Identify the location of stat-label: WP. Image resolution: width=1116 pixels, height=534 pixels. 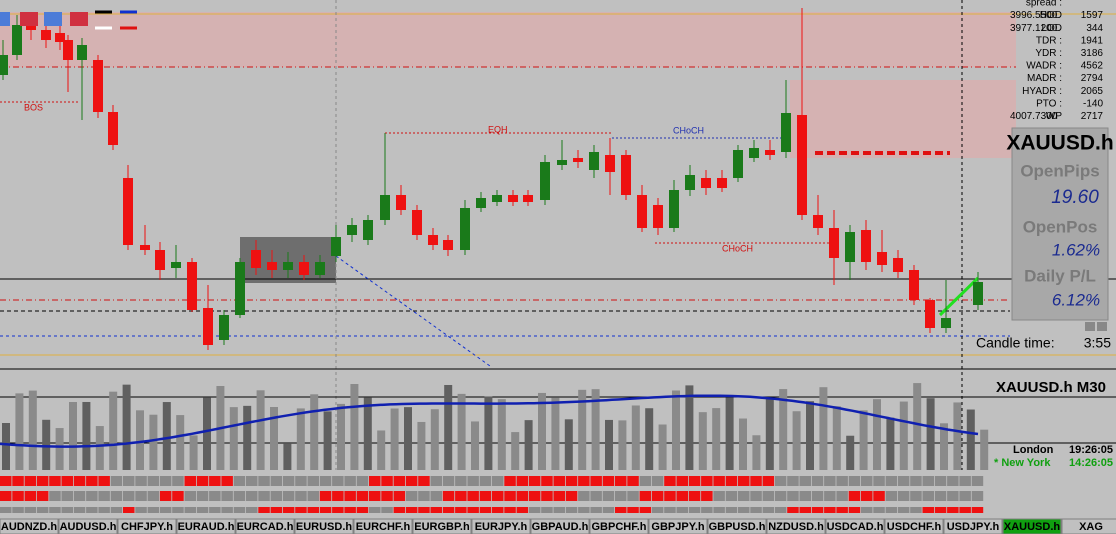
(1054, 116).